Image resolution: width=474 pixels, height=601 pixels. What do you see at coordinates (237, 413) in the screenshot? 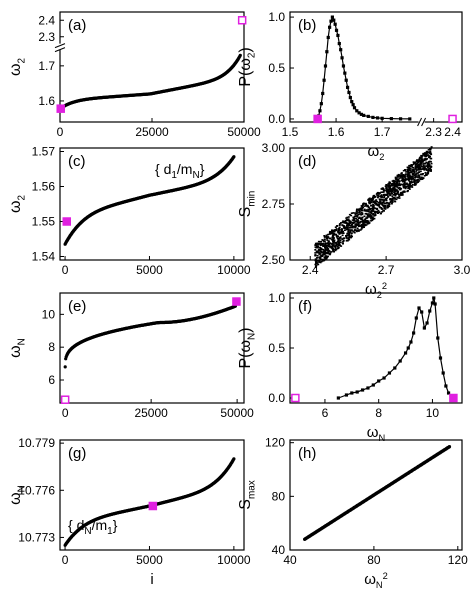
I see `x-tick-label-e: 50000` at bounding box center [237, 413].